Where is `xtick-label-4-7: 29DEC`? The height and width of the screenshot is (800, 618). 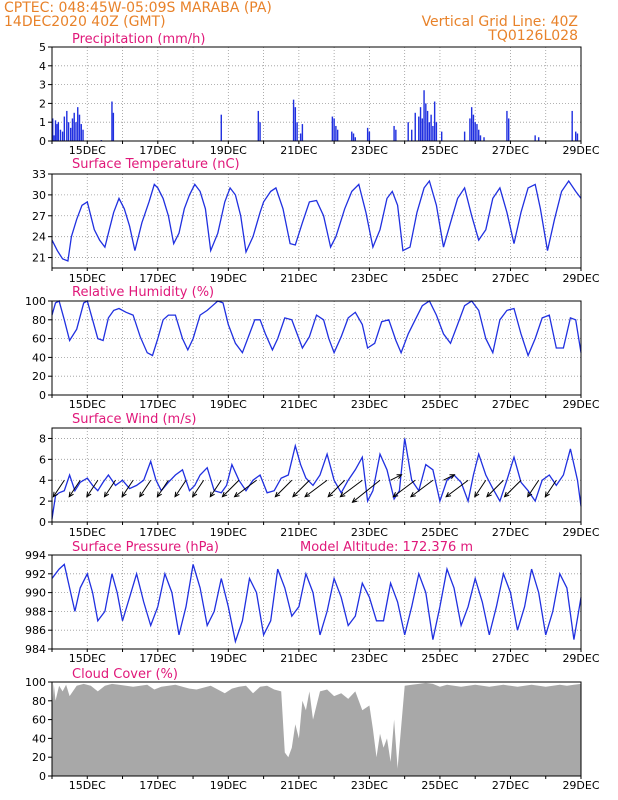
xtick-label-4-7: 29DEC is located at coordinates (580, 658).